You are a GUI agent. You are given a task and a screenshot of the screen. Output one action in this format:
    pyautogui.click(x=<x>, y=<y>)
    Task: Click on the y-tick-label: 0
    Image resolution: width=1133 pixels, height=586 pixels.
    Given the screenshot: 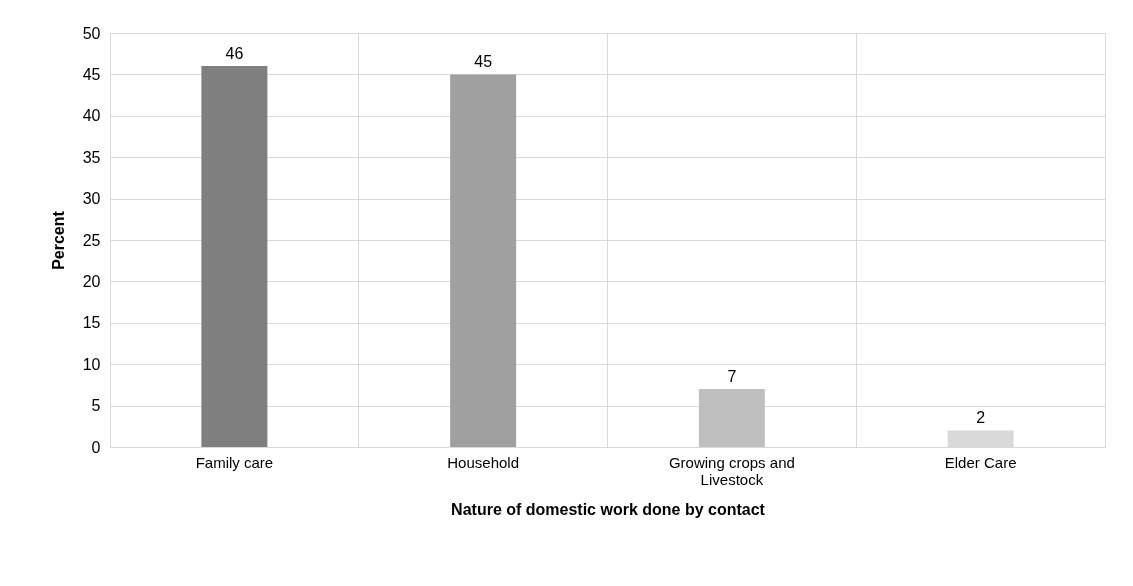 What is the action you would take?
    pyautogui.click(x=96, y=447)
    